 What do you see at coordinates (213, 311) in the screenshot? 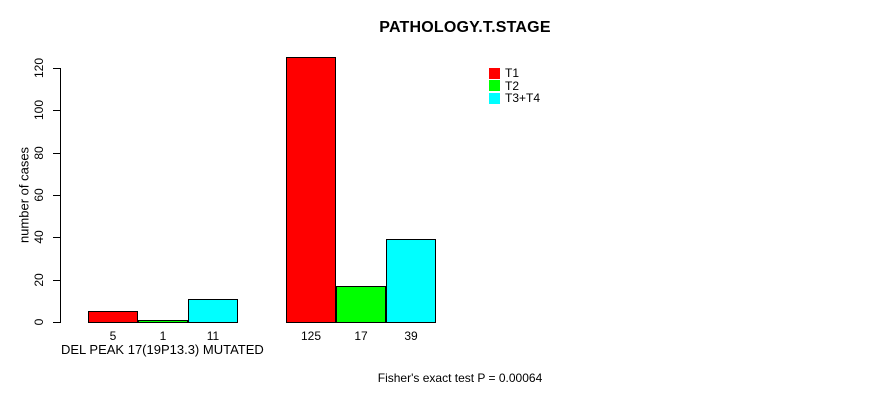
I see `bar-T3+T4-group1` at bounding box center [213, 311].